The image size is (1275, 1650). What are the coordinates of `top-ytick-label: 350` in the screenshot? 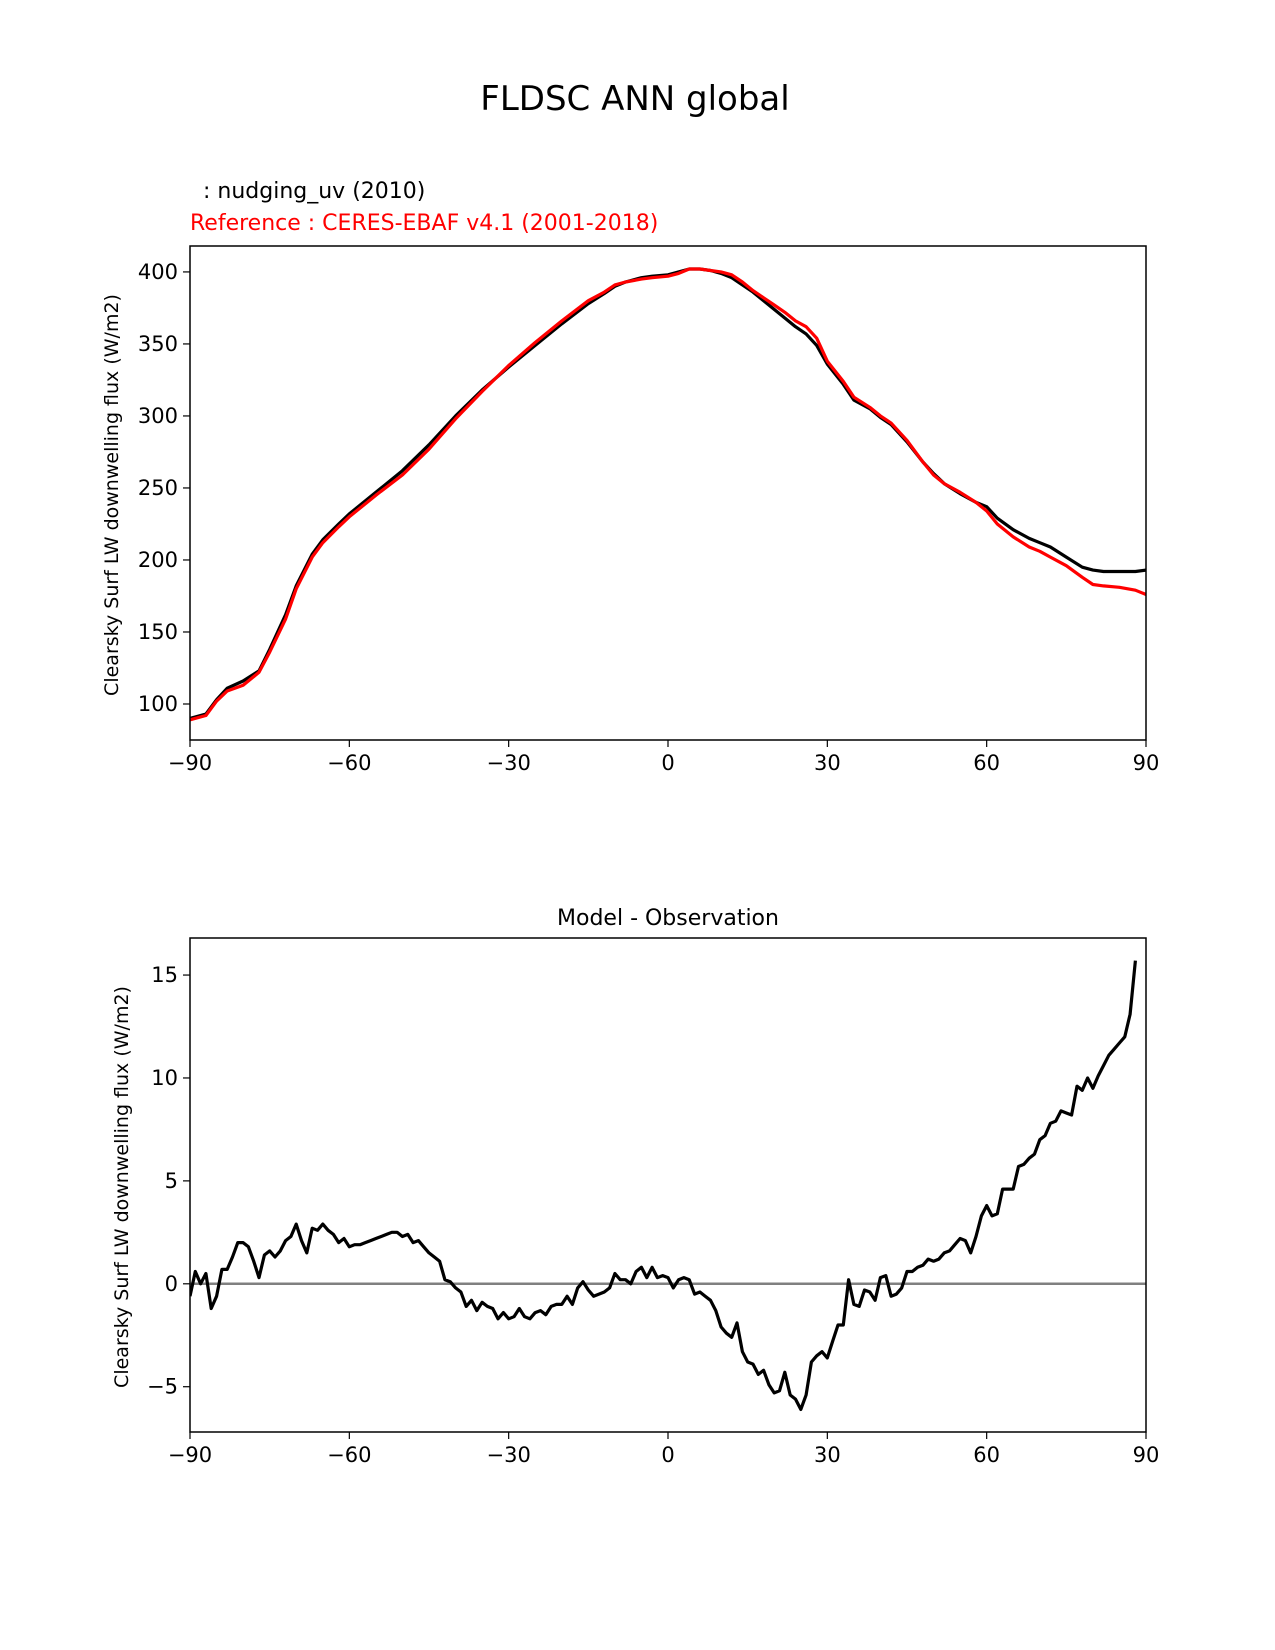 It's located at (158, 344).